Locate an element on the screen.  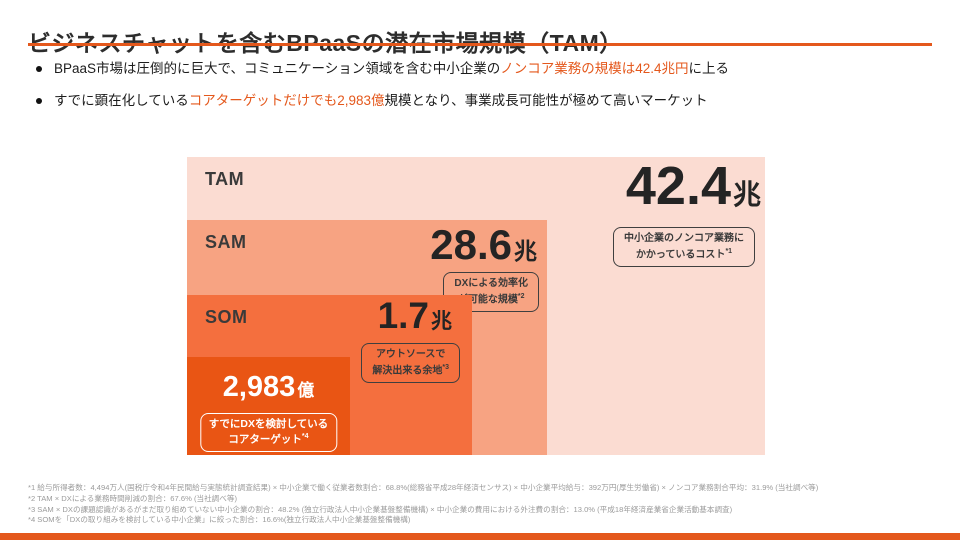
som-label: SOM is located at coordinates (226, 317).